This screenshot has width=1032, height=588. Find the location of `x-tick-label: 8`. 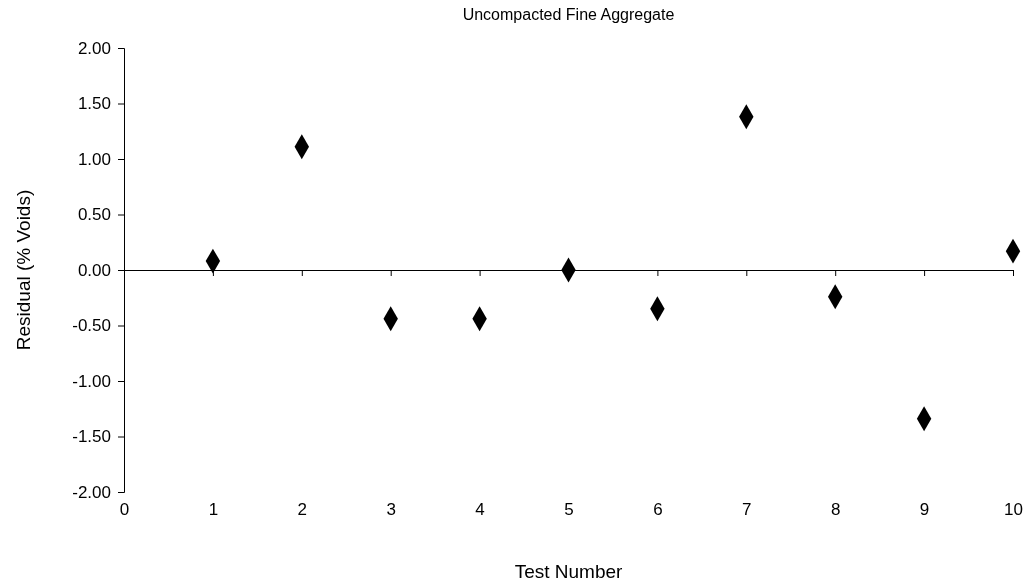

x-tick-label: 8 is located at coordinates (835, 510).